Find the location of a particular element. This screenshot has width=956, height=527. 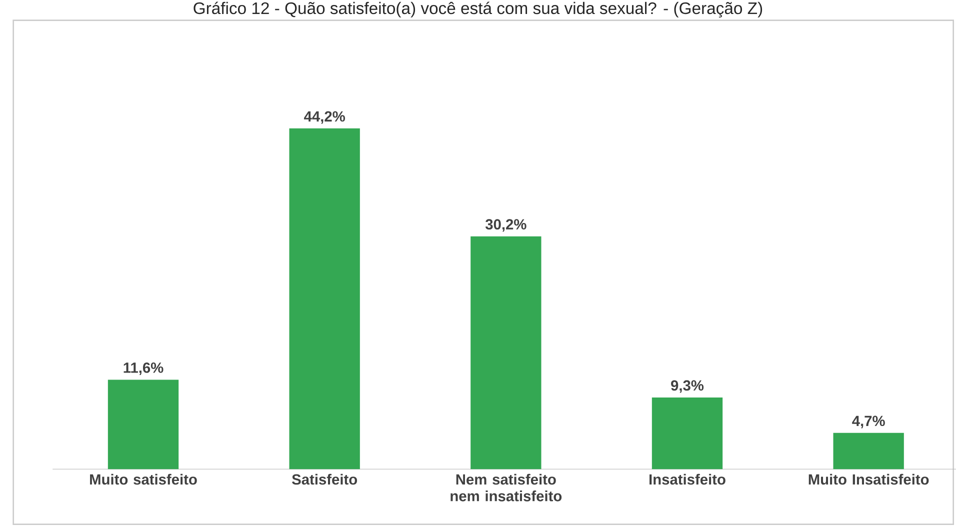

x-tick-label: Satisfeito is located at coordinates (325, 479).